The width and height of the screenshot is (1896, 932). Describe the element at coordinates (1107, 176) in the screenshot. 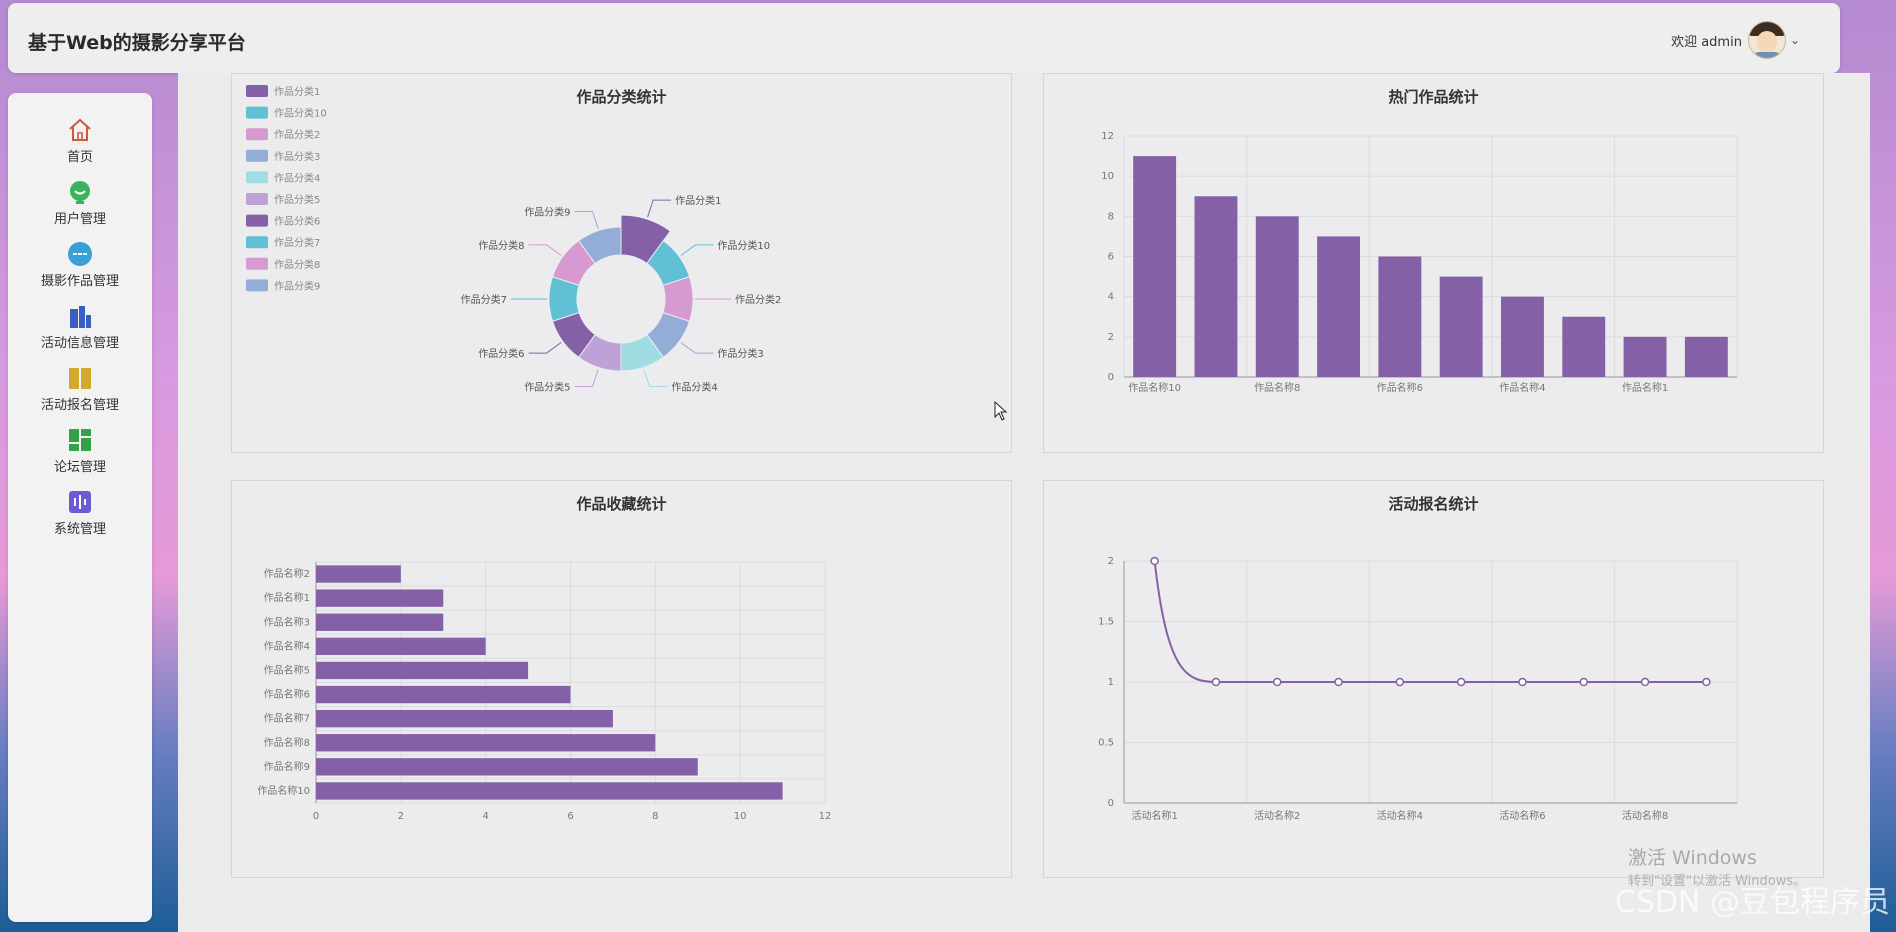

I see `y-tick-label: 10` at that location.